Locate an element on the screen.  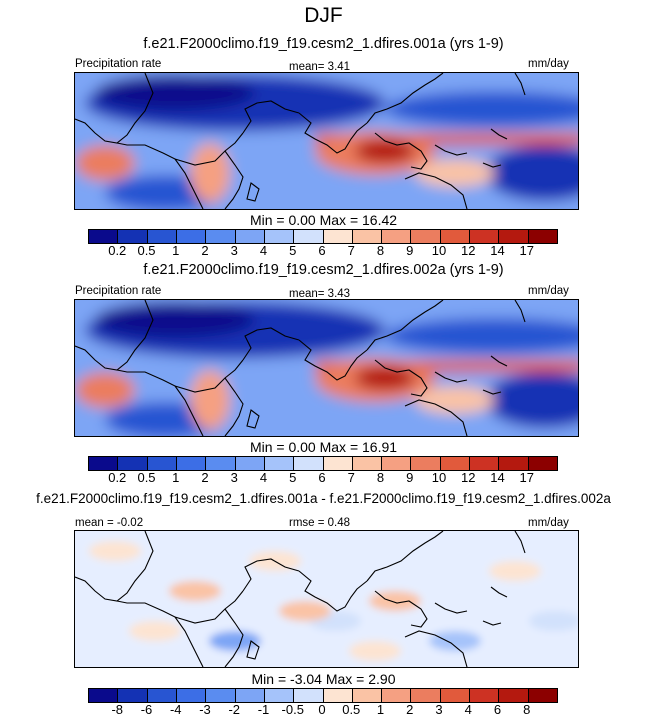
panel-2-colorbar-ticks: 0.2 0.5 1 2 3 4 5 6 7 8 9 10 12 14 17 is located at coordinates (322, 478).